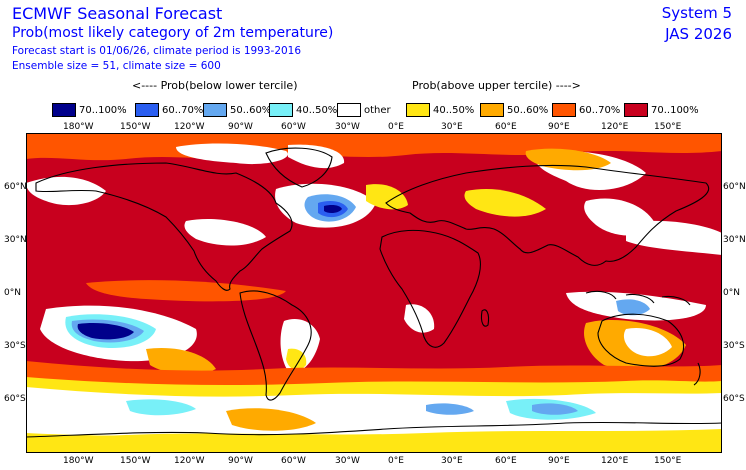 This screenshot has width=746, height=470. What do you see at coordinates (186, 291) in the screenshot?
I see `equatorial-east-pacific` at bounding box center [186, 291].